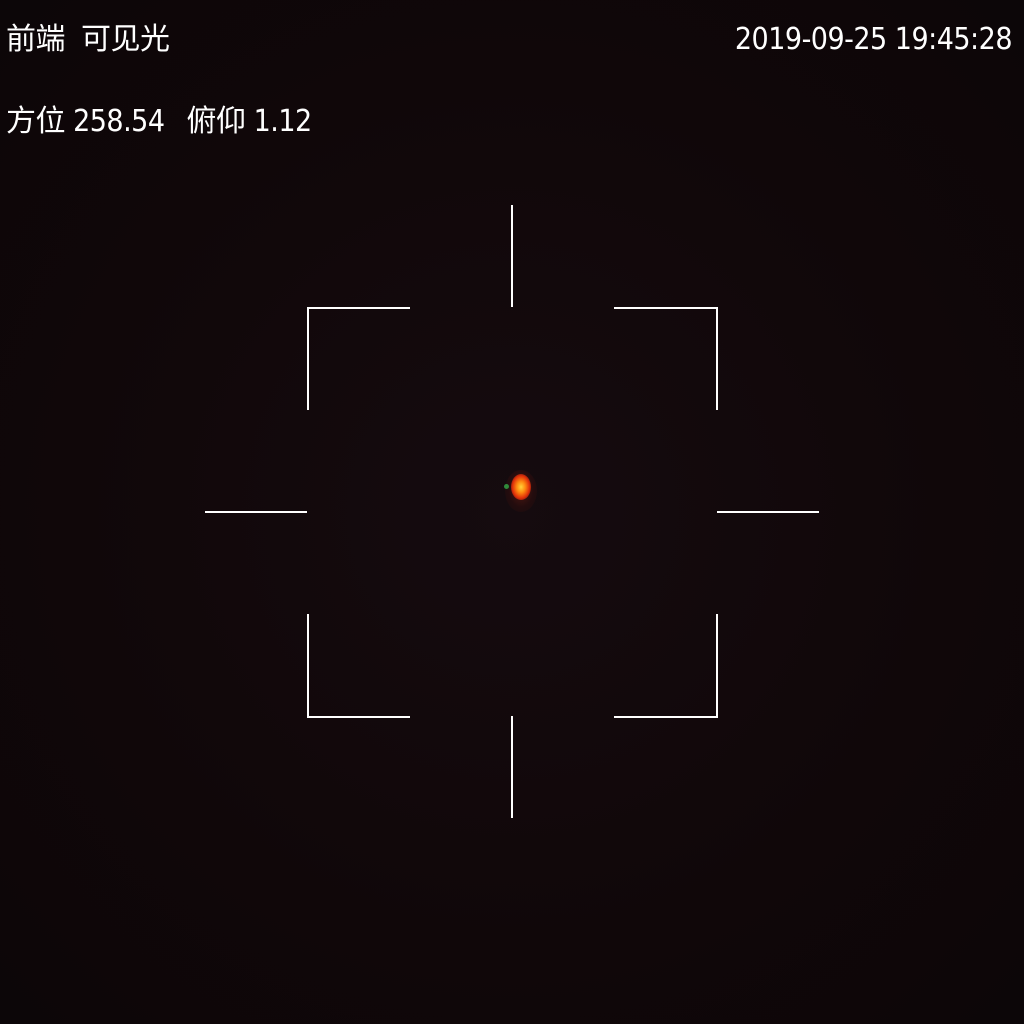 The image size is (1024, 1024). Describe the element at coordinates (308, 358) in the screenshot. I see `reticle-corner-top-left-v` at that location.